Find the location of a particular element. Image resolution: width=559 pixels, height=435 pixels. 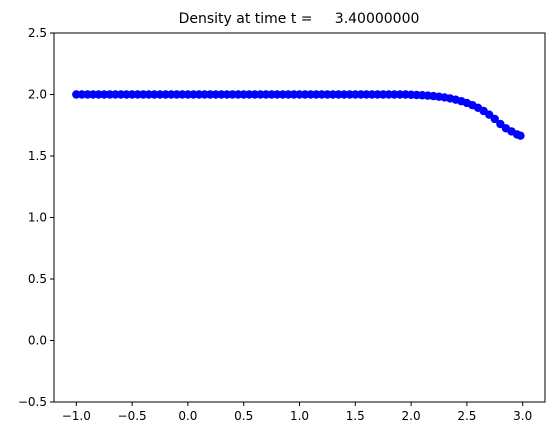

x-tick-label: 2.0 is located at coordinates (411, 416).